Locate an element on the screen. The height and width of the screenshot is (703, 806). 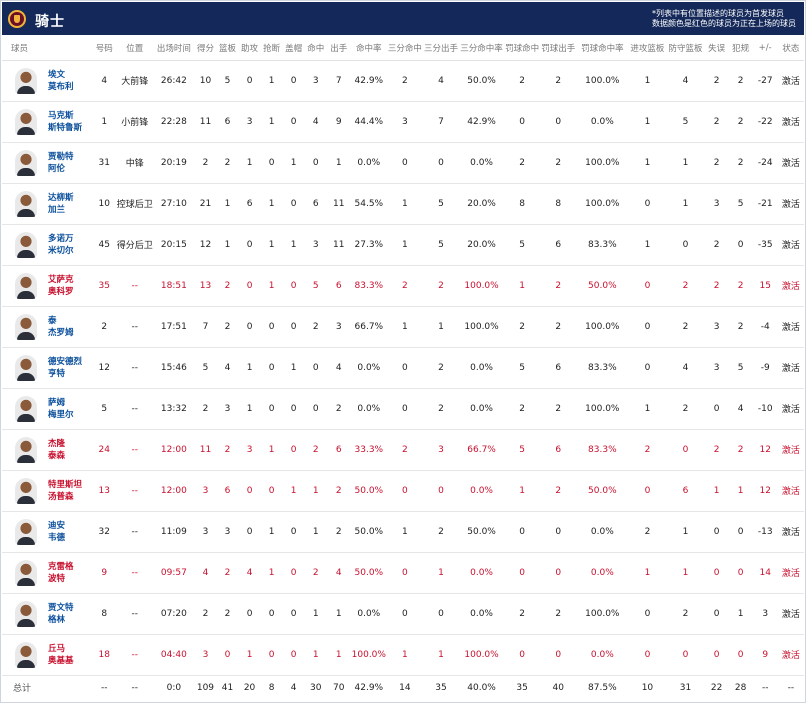
stat-pm: -22 is located at coordinates (765, 122).